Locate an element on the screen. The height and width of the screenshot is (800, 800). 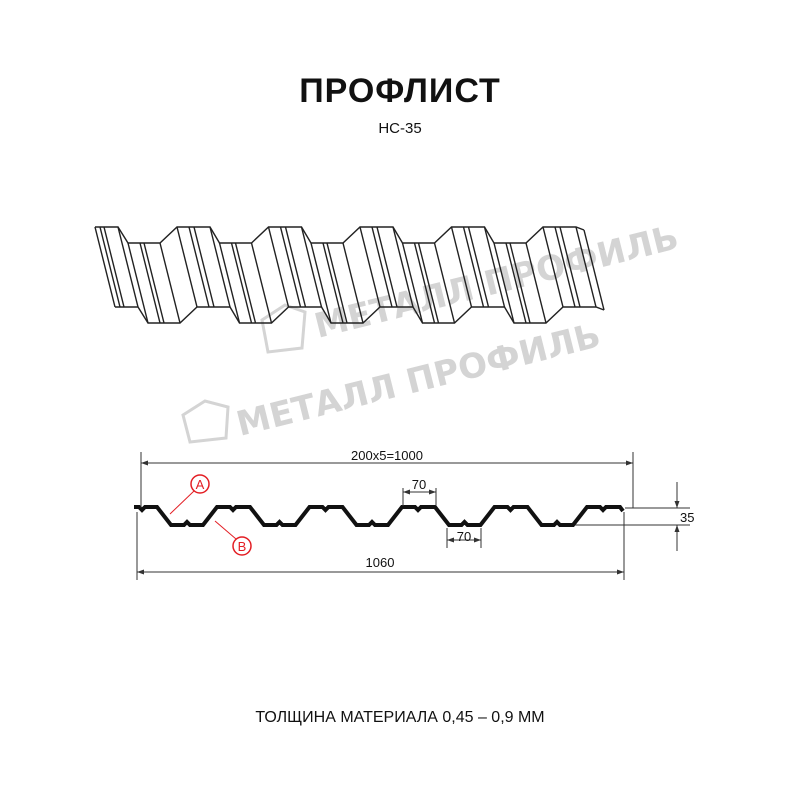
marker-a-label: A is located at coordinates (200, 484).